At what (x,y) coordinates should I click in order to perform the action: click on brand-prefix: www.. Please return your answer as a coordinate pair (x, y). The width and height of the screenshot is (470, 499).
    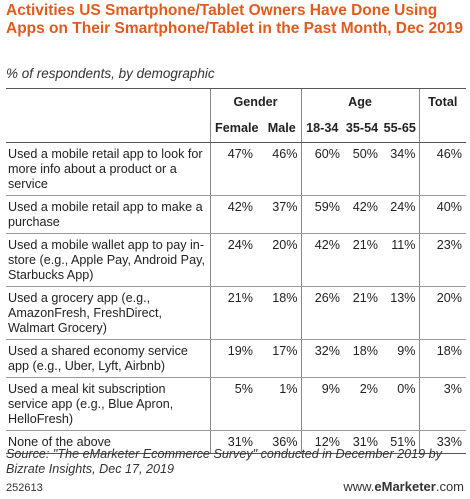
    Looking at the image, I should click on (359, 486).